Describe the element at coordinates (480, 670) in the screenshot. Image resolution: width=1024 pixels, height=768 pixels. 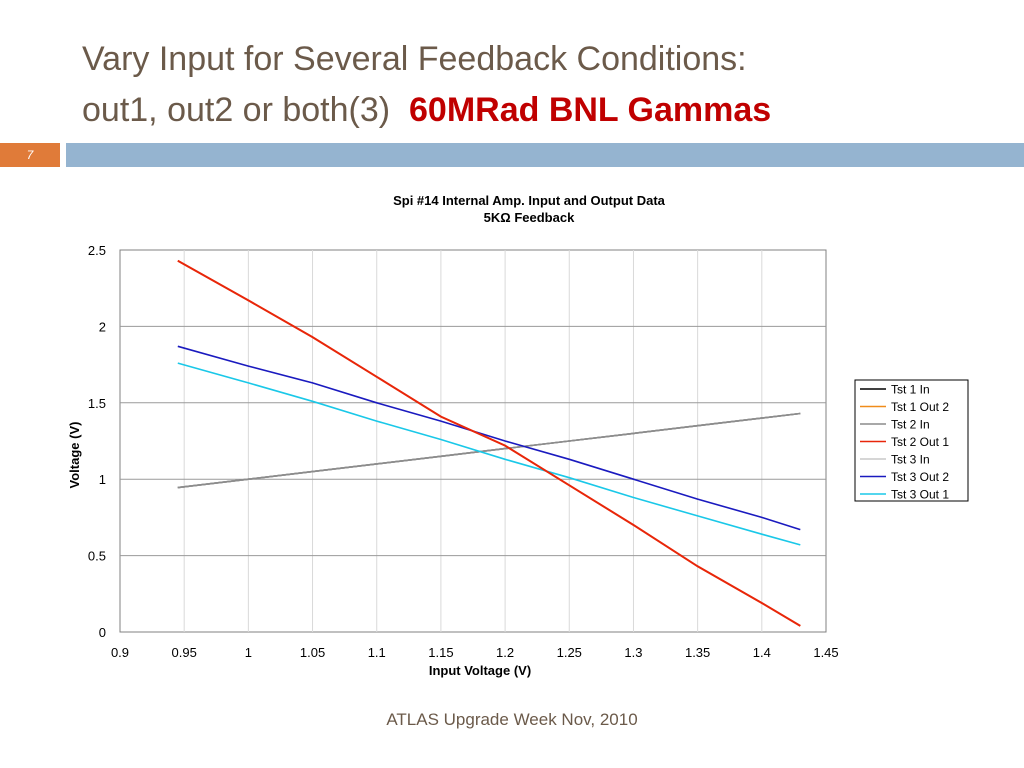
I see `x-axis-label: Input Voltage (V)` at that location.